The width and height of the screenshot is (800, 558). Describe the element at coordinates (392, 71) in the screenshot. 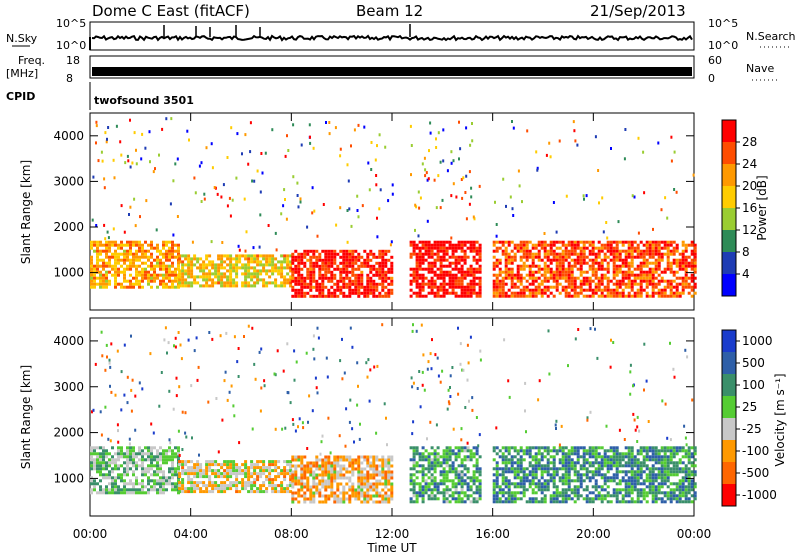

I see `freq-trace` at that location.